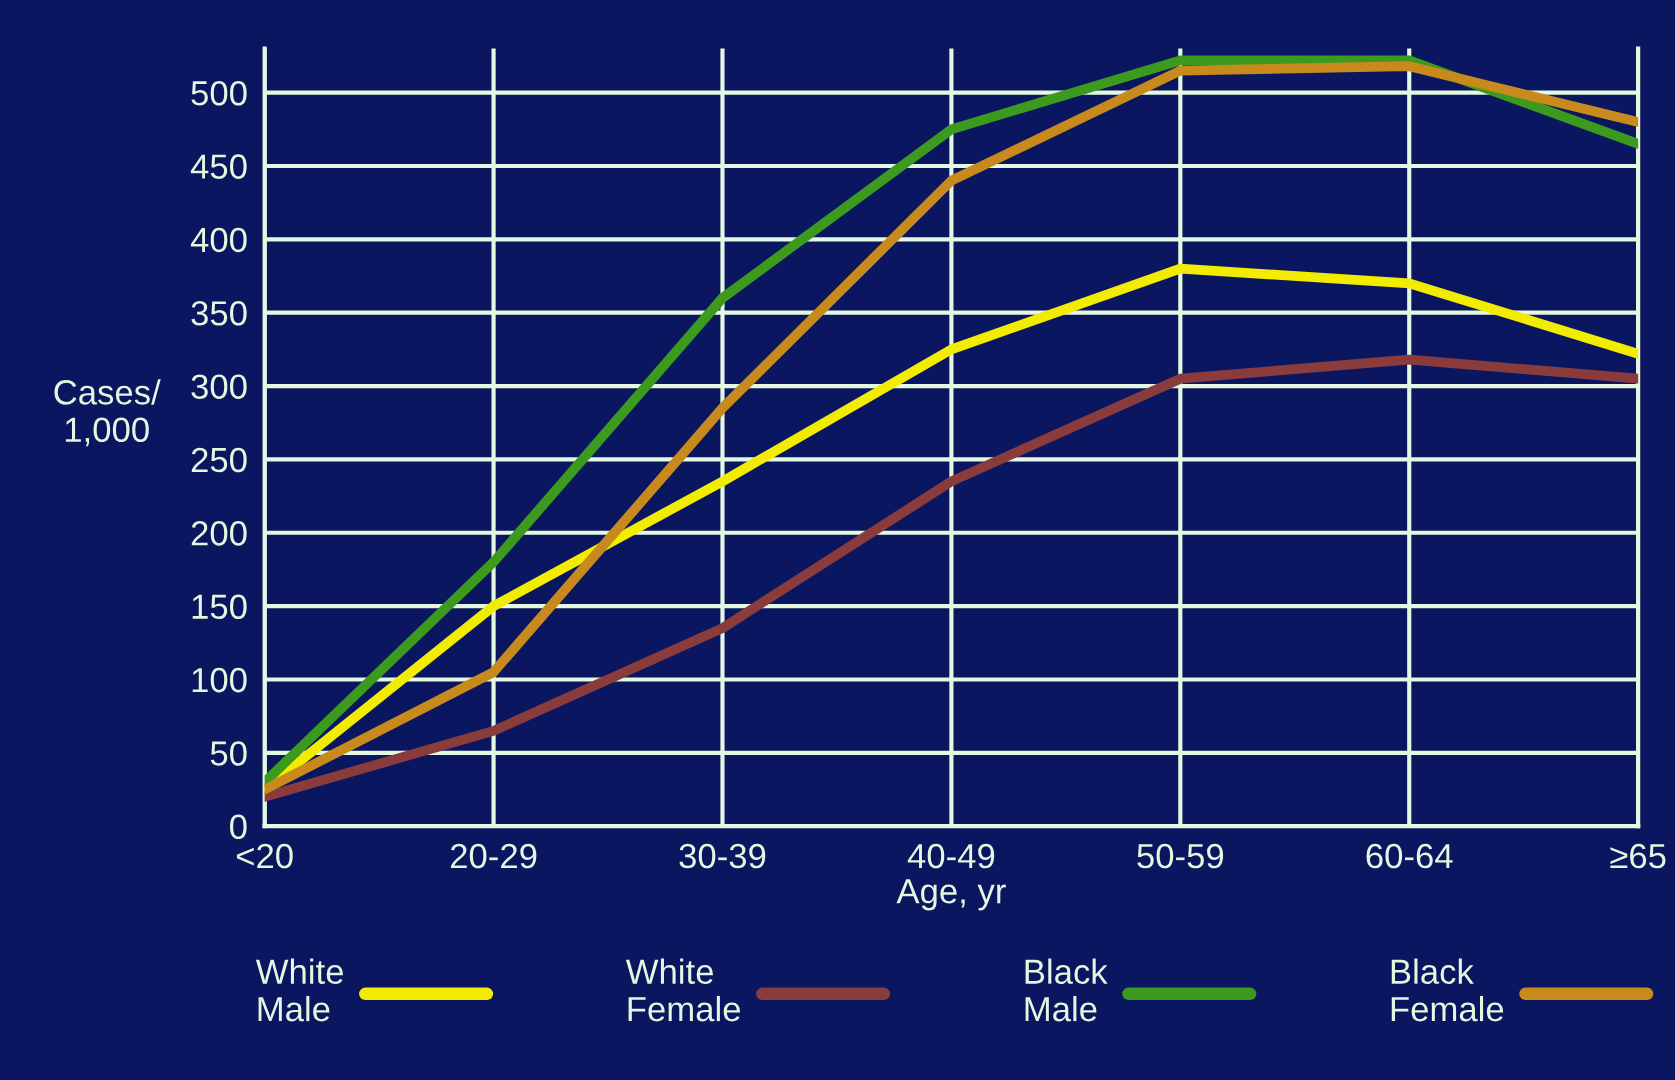  Describe the element at coordinates (264, 856) in the screenshot. I see `x-tick-label: <20` at that location.